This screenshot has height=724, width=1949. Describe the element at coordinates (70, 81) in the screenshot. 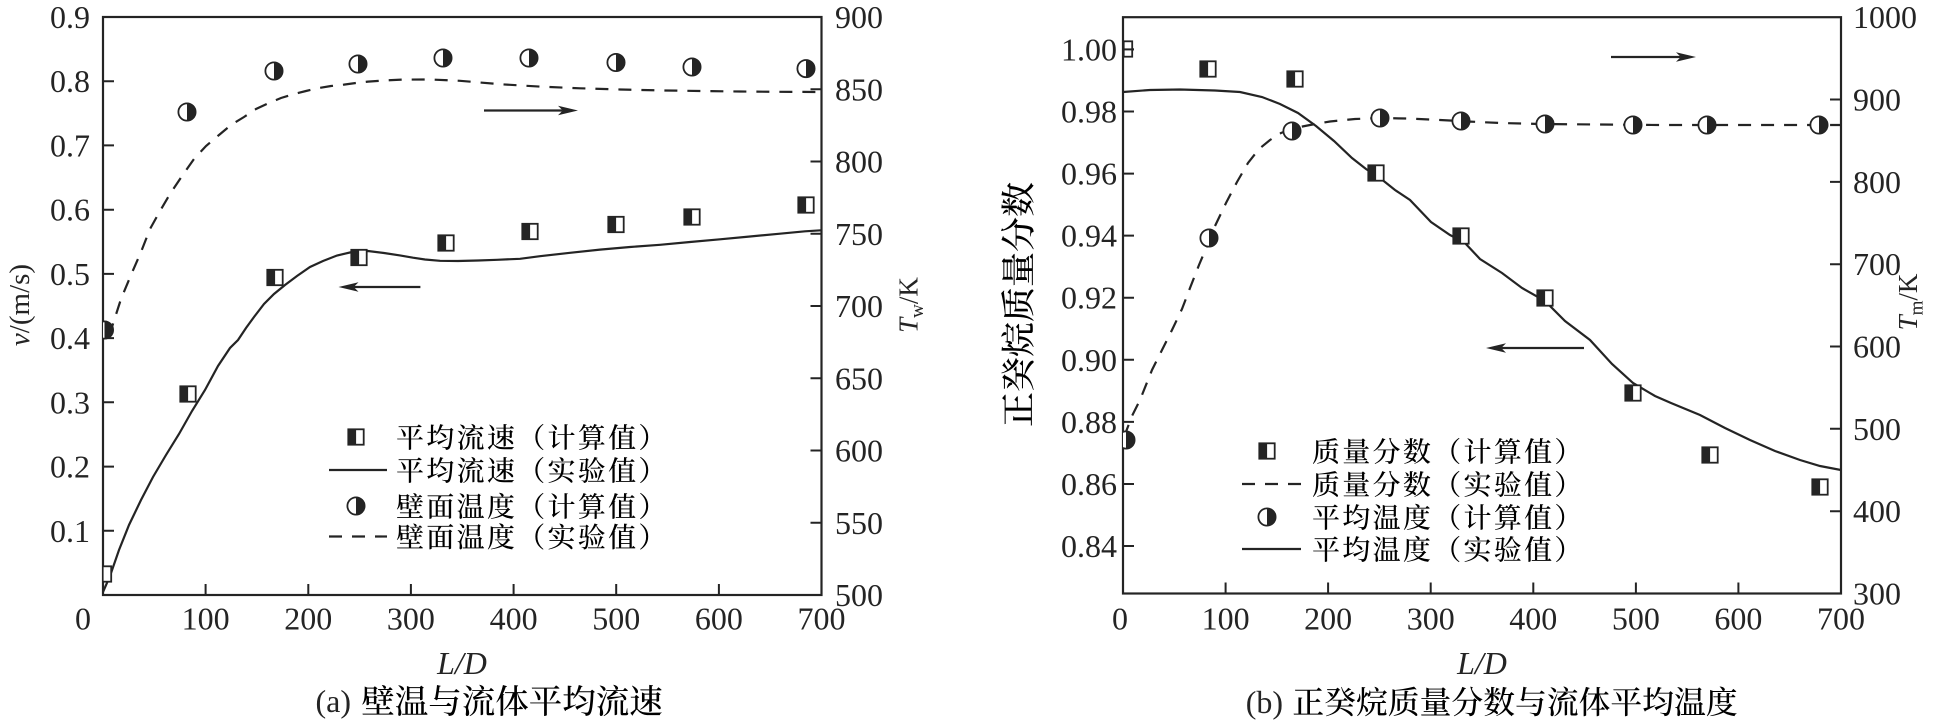

I see `svg-text: 0.8` at that location.